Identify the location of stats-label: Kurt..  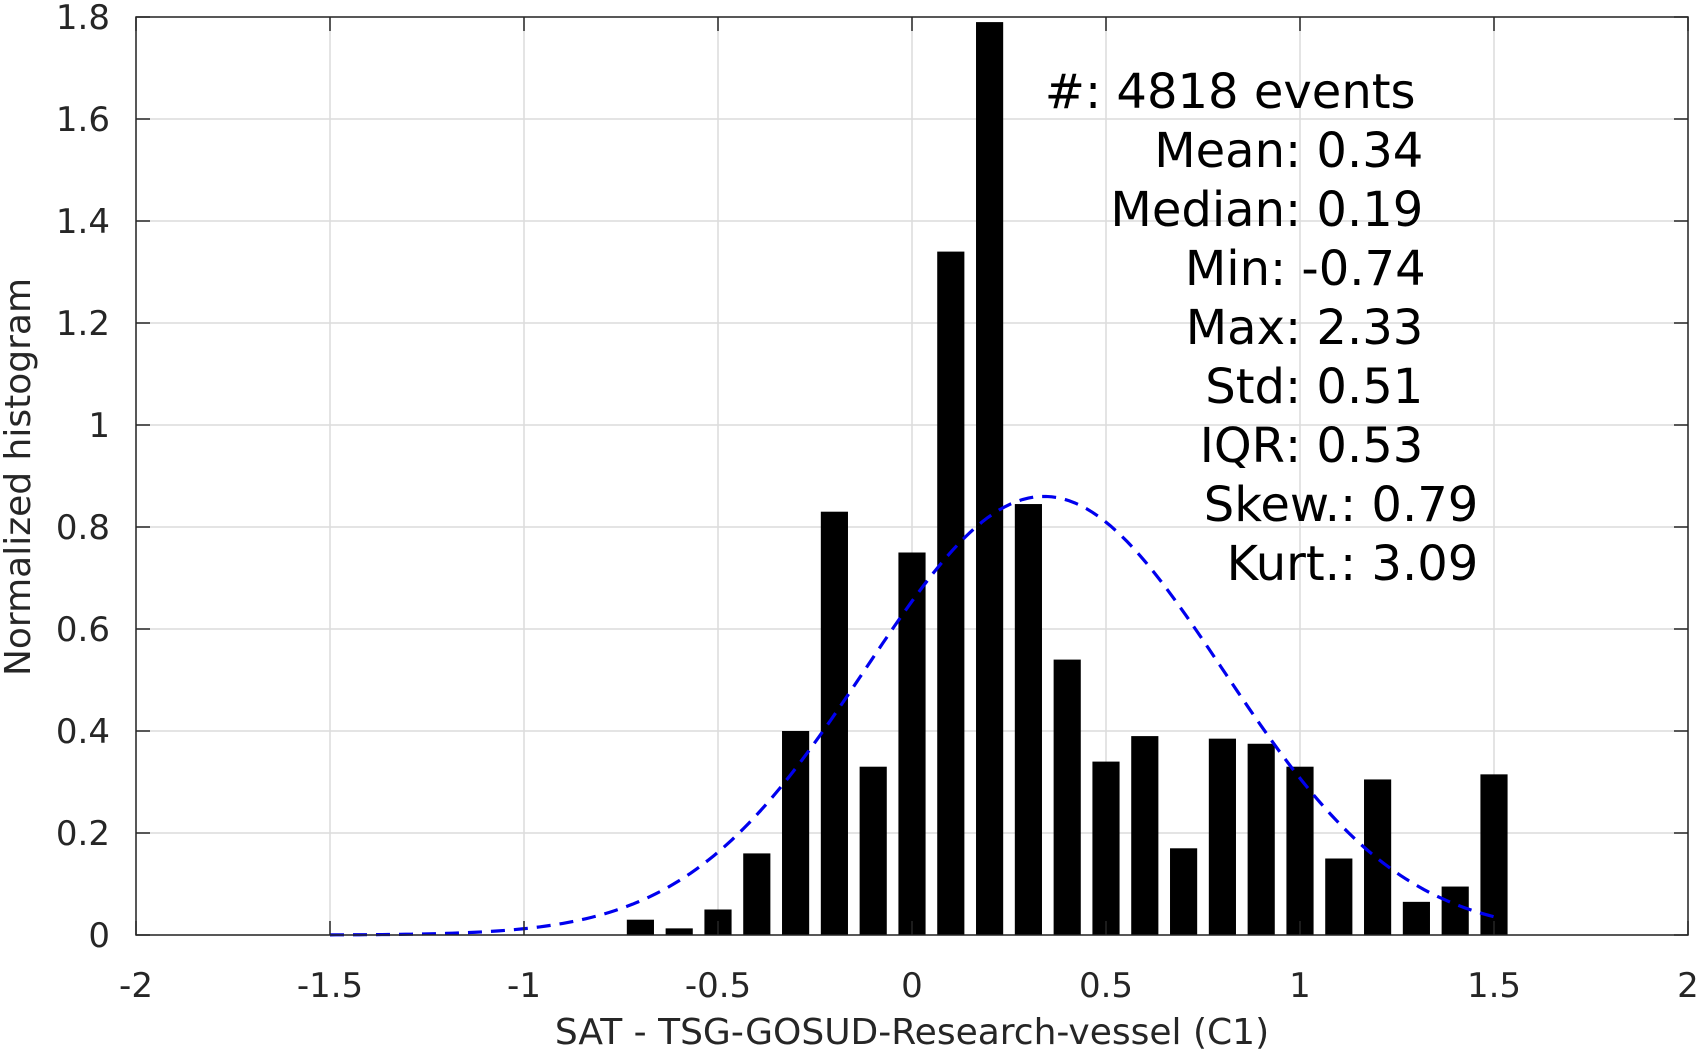
(1283, 564).